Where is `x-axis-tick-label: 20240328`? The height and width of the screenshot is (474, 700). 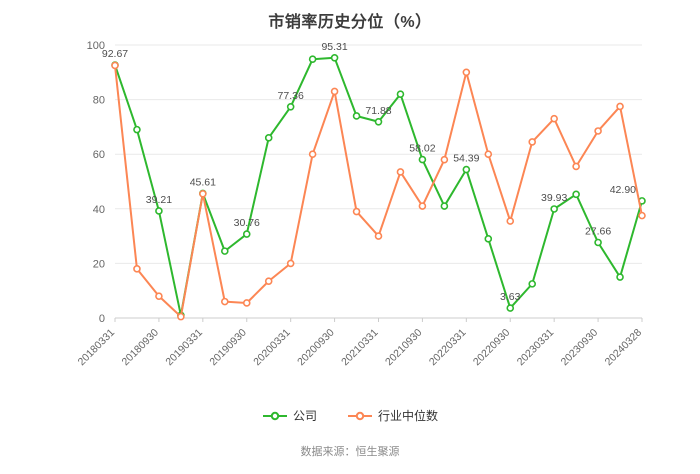 x-axis-tick-label: 20240328 is located at coordinates (624, 348).